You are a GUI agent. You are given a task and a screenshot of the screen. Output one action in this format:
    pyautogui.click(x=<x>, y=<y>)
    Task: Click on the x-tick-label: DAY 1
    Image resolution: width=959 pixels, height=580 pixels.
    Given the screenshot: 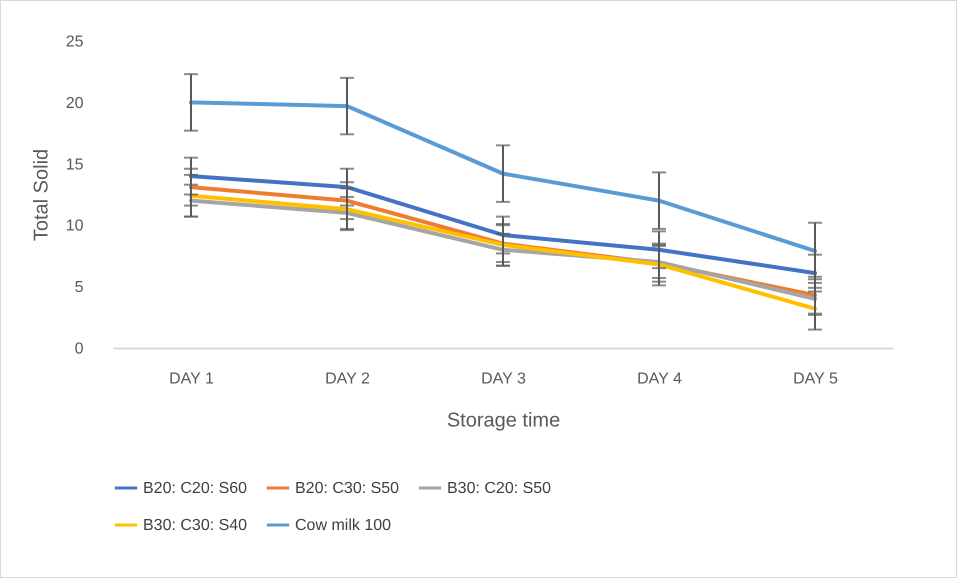 What is the action you would take?
    pyautogui.click(x=191, y=379)
    